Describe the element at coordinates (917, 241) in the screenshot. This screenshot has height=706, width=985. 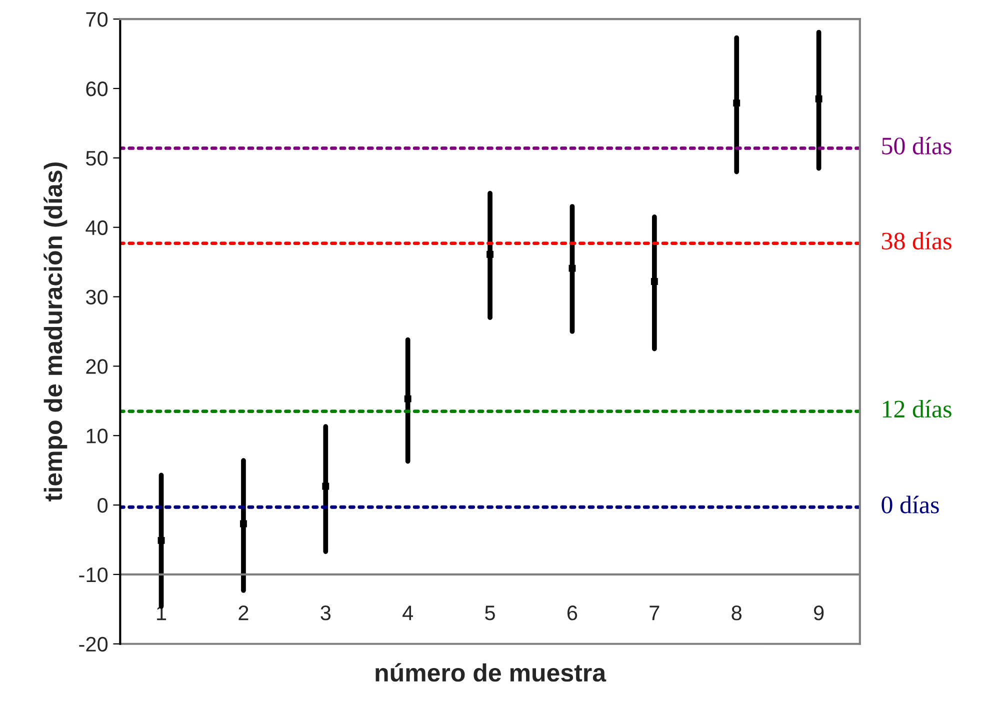
I see `ref-line-label: 38 días` at that location.